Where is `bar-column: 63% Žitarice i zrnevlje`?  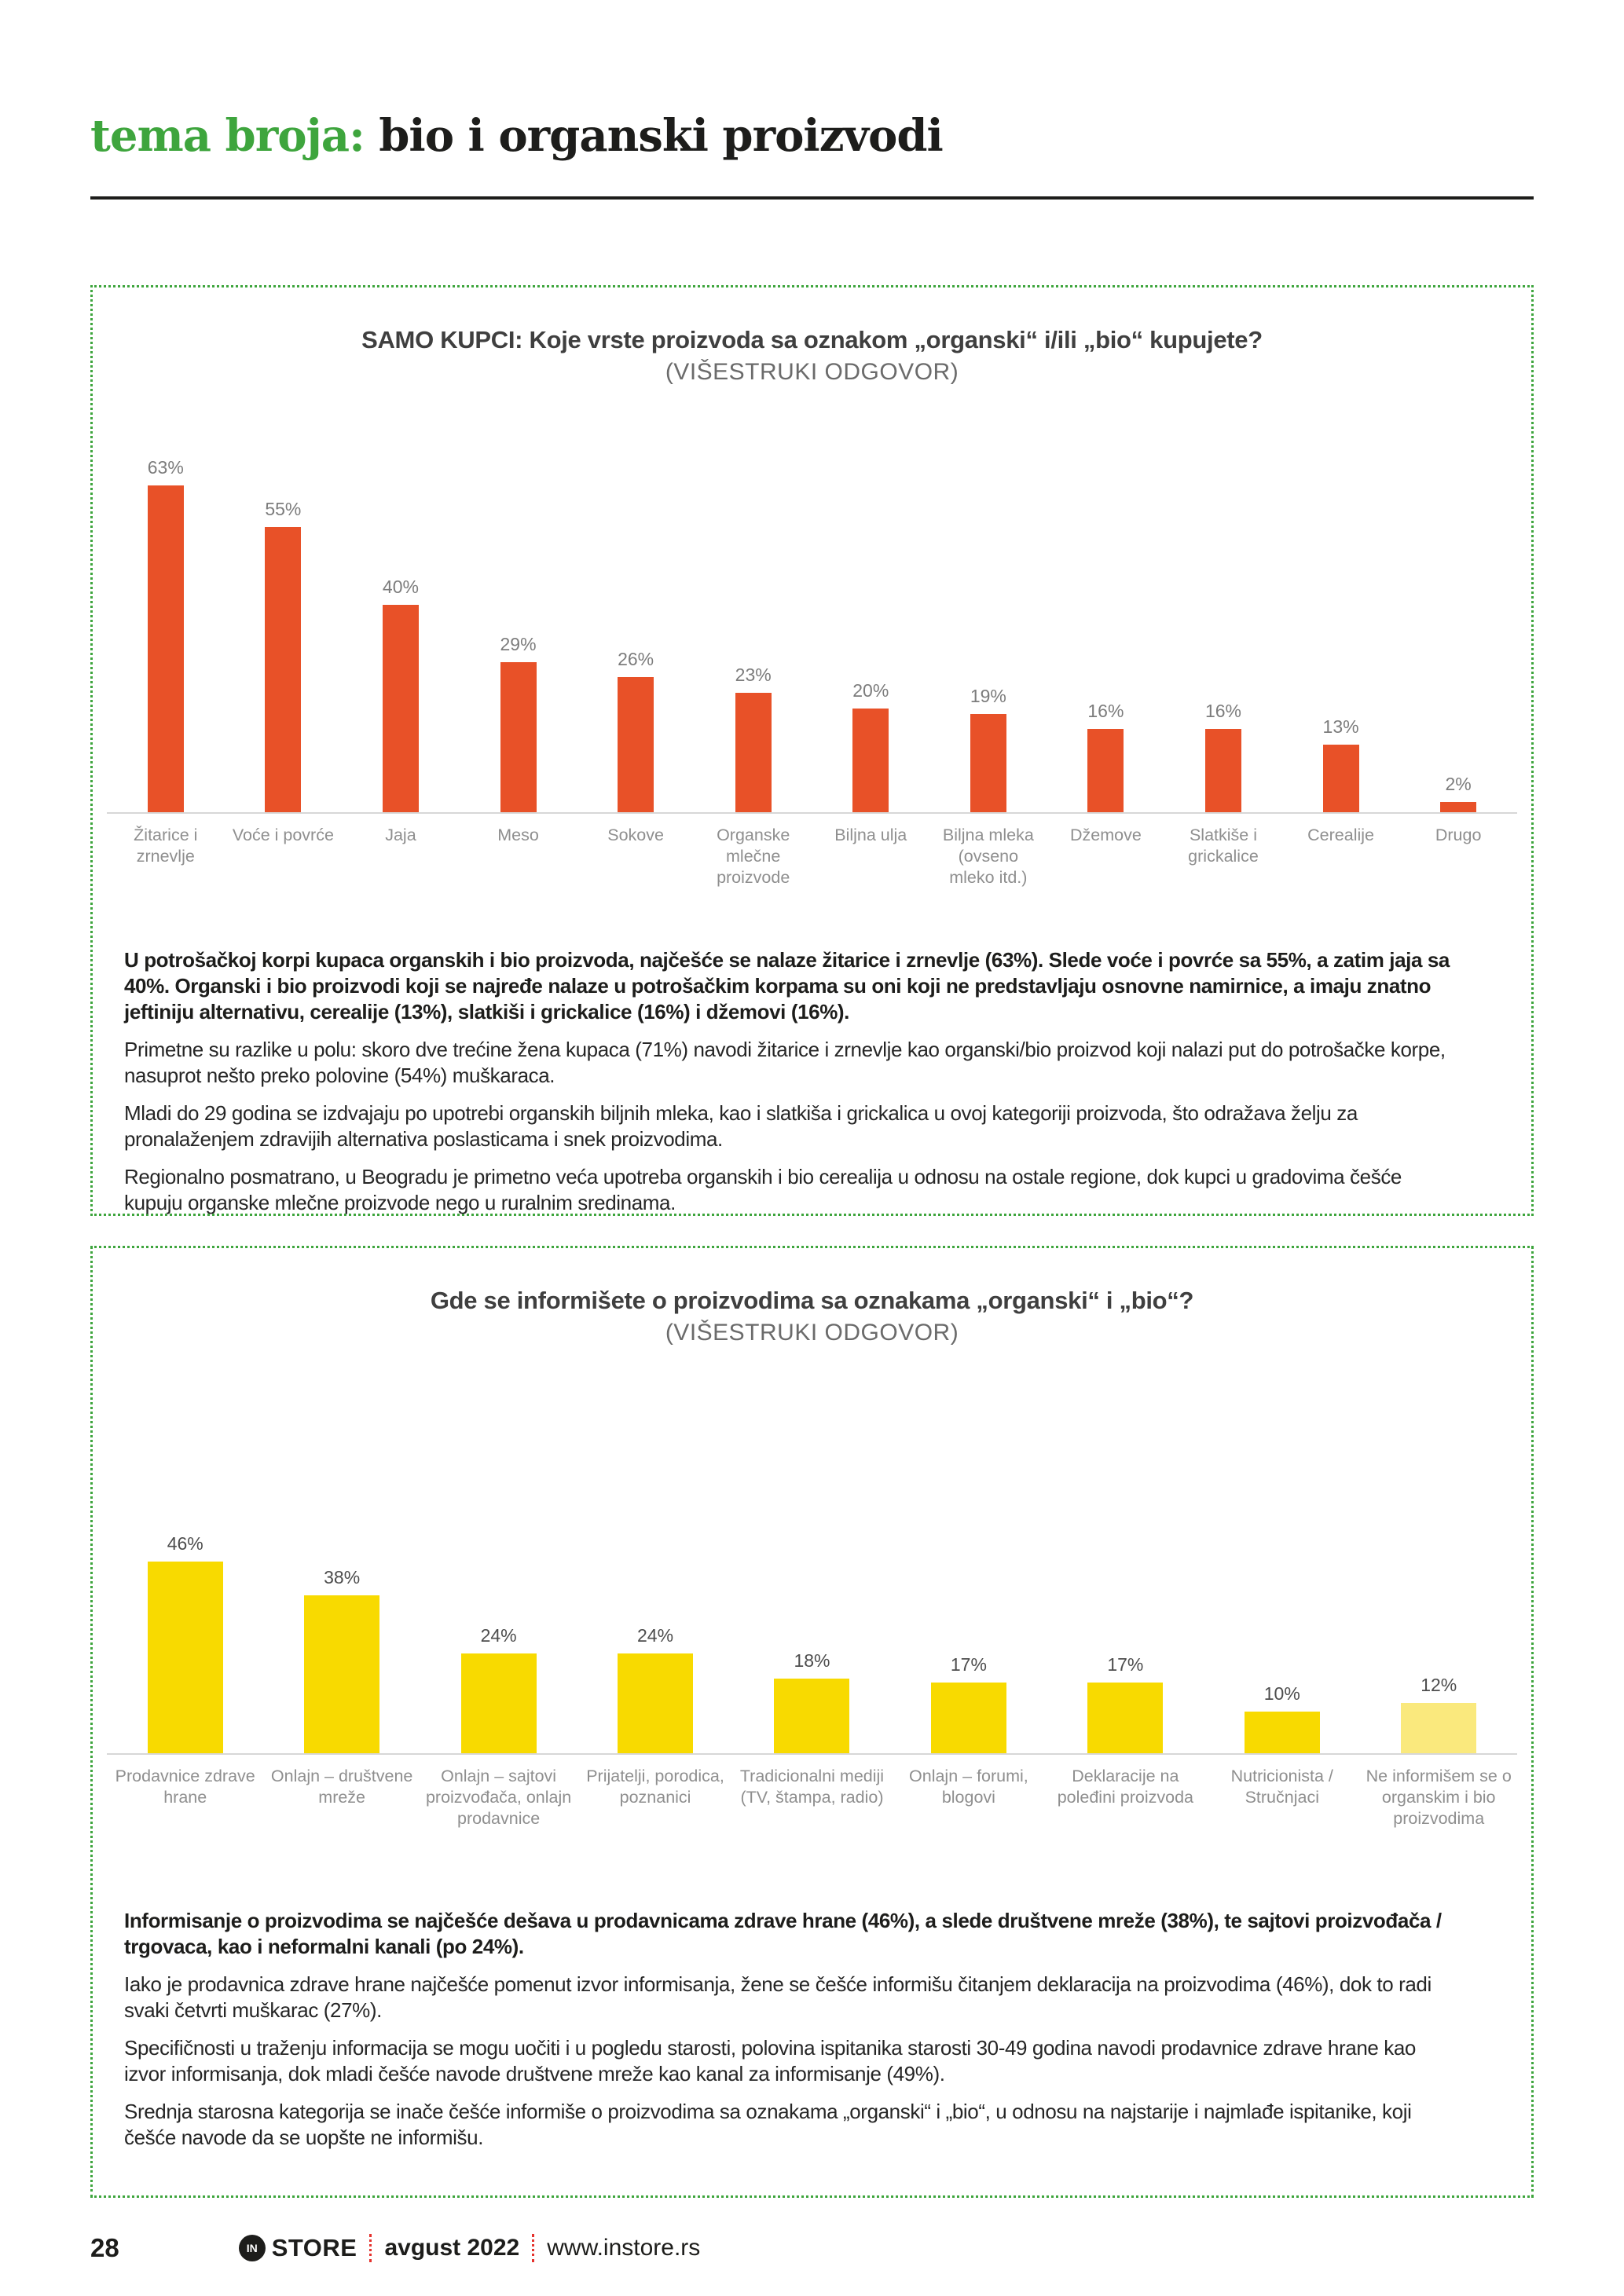 bar-column: 63% Žitarice i zrnevlje is located at coordinates (166, 670).